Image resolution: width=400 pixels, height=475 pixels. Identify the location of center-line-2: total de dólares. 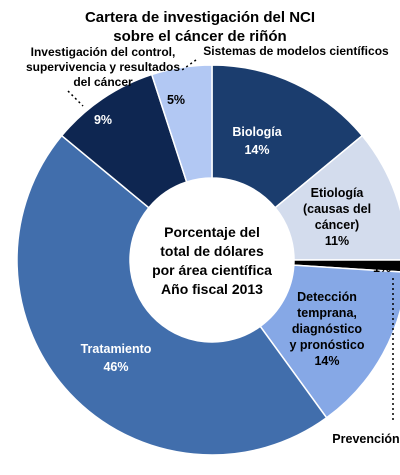
(212, 251).